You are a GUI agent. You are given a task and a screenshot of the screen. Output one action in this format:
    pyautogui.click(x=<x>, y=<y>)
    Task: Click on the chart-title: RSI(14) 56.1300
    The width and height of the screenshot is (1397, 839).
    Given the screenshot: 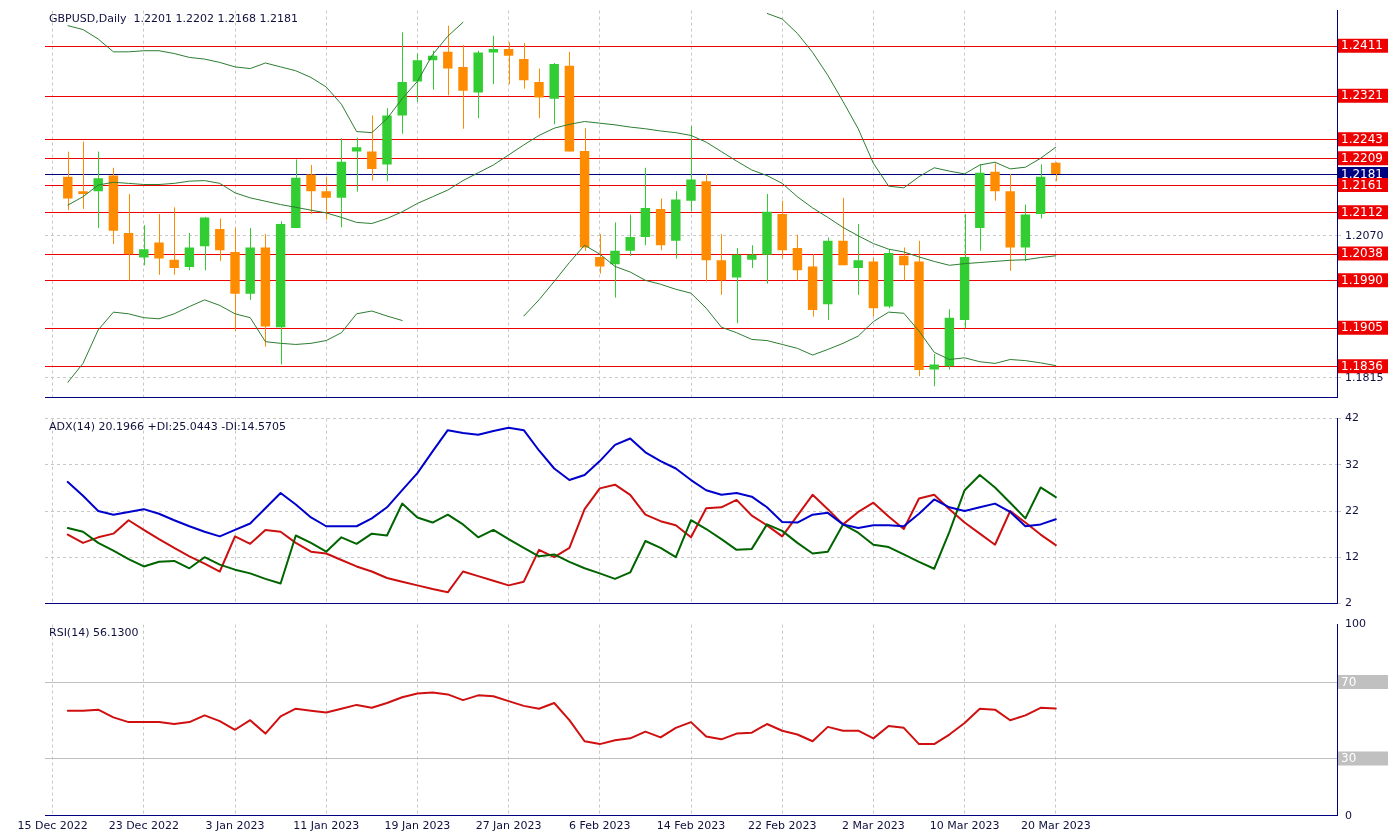 What is the action you would take?
    pyautogui.click(x=94, y=632)
    